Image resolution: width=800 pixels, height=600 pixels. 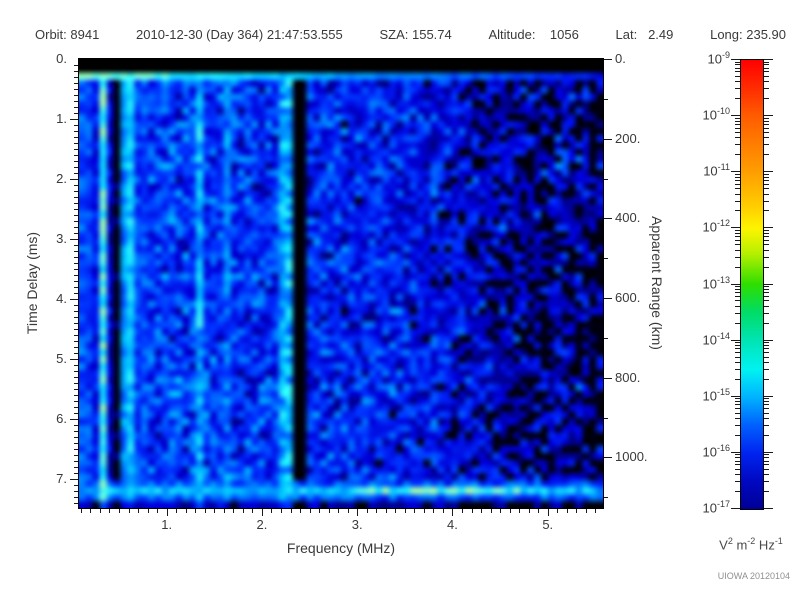 What do you see at coordinates (239, 34) in the screenshot?
I see `datetime-value: 2010-12-30 (Day 364) 21:47:53.555` at bounding box center [239, 34].